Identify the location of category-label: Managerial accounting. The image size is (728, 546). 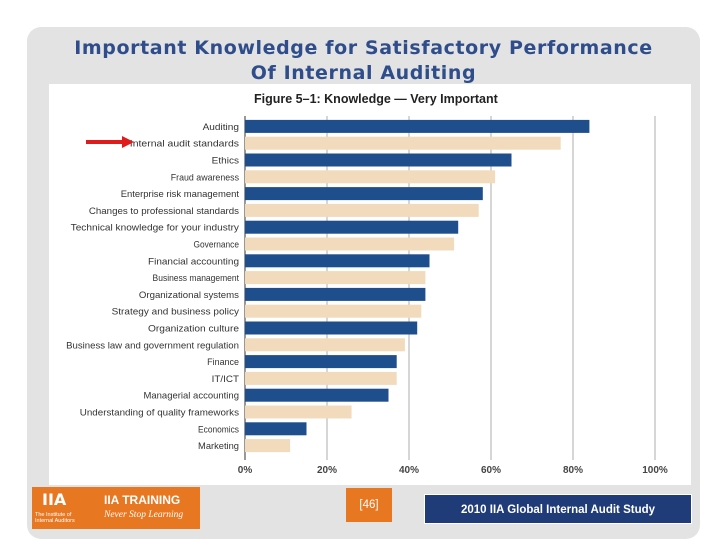
(191, 396).